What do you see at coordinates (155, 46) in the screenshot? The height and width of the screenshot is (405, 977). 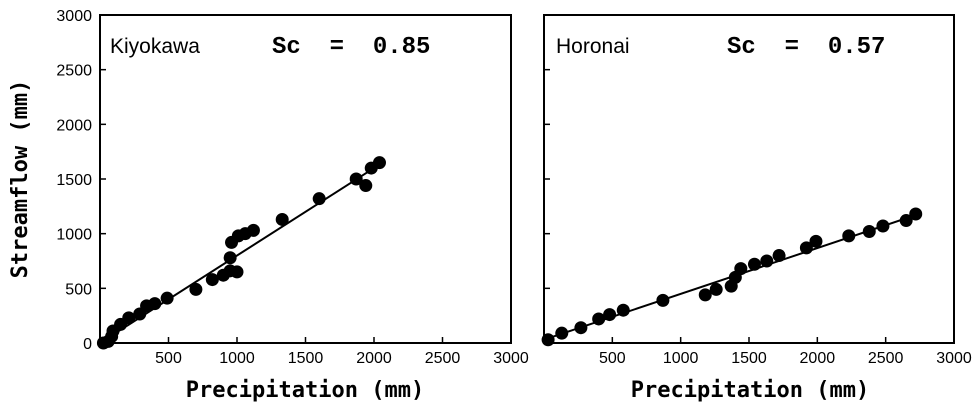 I see `panel-label-kiyokawa: Kiyokawa` at bounding box center [155, 46].